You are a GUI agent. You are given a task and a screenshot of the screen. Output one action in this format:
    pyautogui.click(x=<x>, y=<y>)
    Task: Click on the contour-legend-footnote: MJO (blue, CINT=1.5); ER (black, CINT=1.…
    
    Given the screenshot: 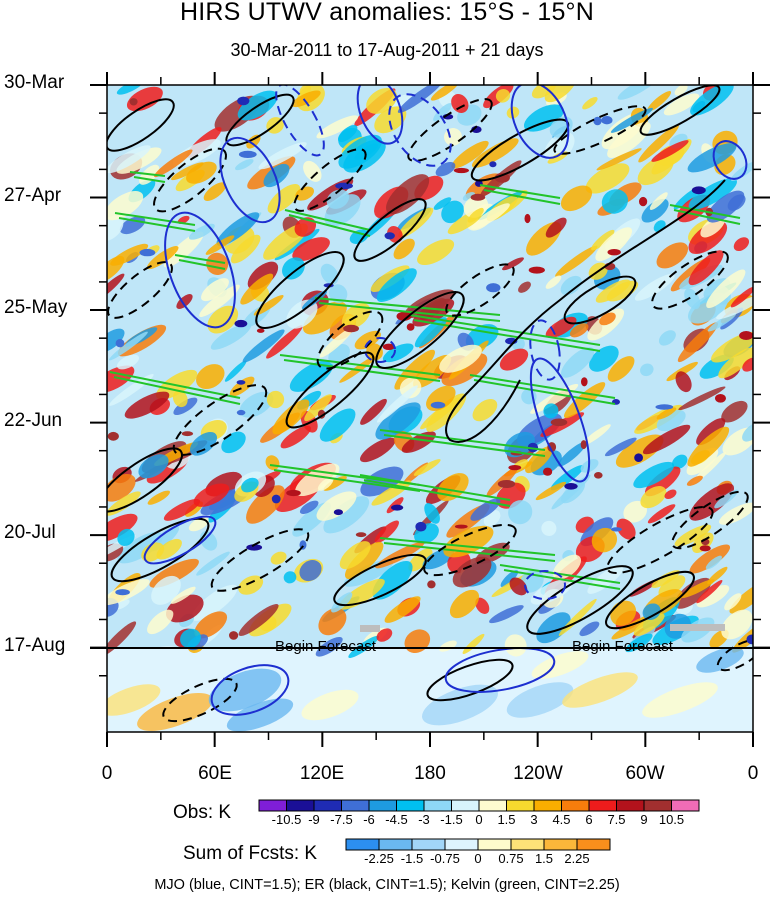 What is the action you would take?
    pyautogui.click(x=387, y=885)
    